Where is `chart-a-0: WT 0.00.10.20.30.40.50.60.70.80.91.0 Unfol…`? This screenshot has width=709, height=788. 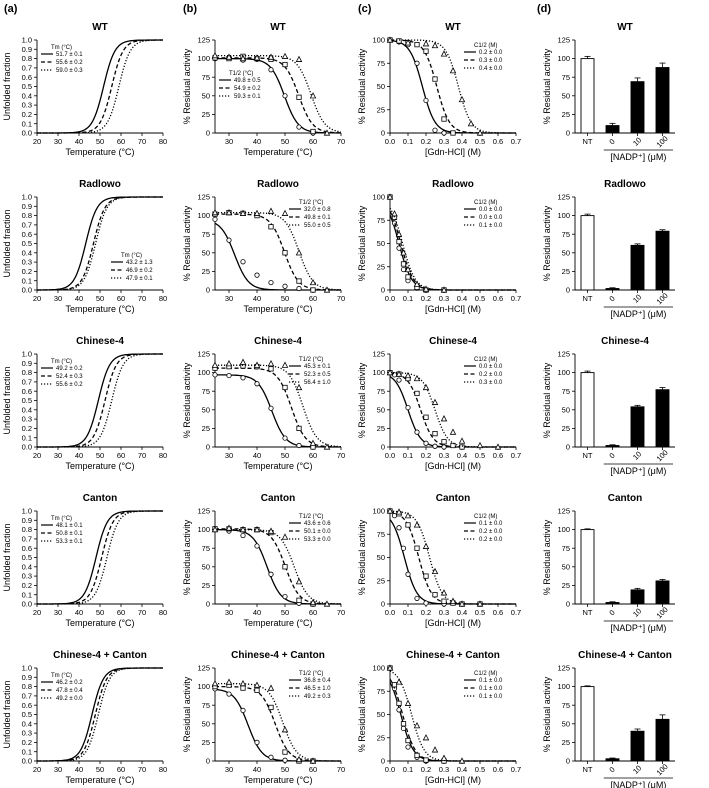
chart-a-0: WT 0.00.10.20.30.40.50.60.70.80.91.0 Unfol… is located at coordinates (84, 89).